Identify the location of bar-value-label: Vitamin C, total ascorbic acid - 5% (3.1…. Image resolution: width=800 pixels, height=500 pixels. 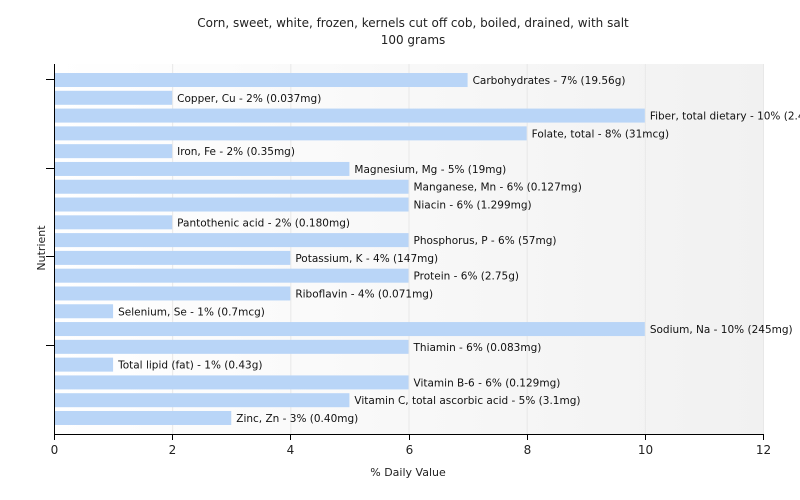
(467, 401).